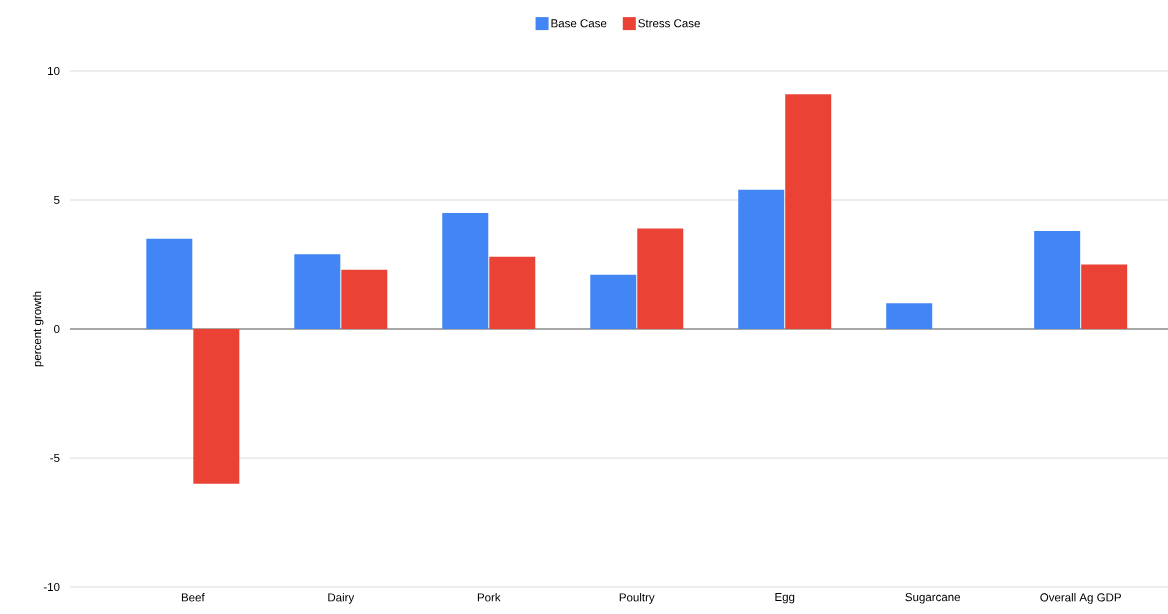  What do you see at coordinates (579, 23) in the screenshot?
I see `legend-label: Base Case` at bounding box center [579, 23].